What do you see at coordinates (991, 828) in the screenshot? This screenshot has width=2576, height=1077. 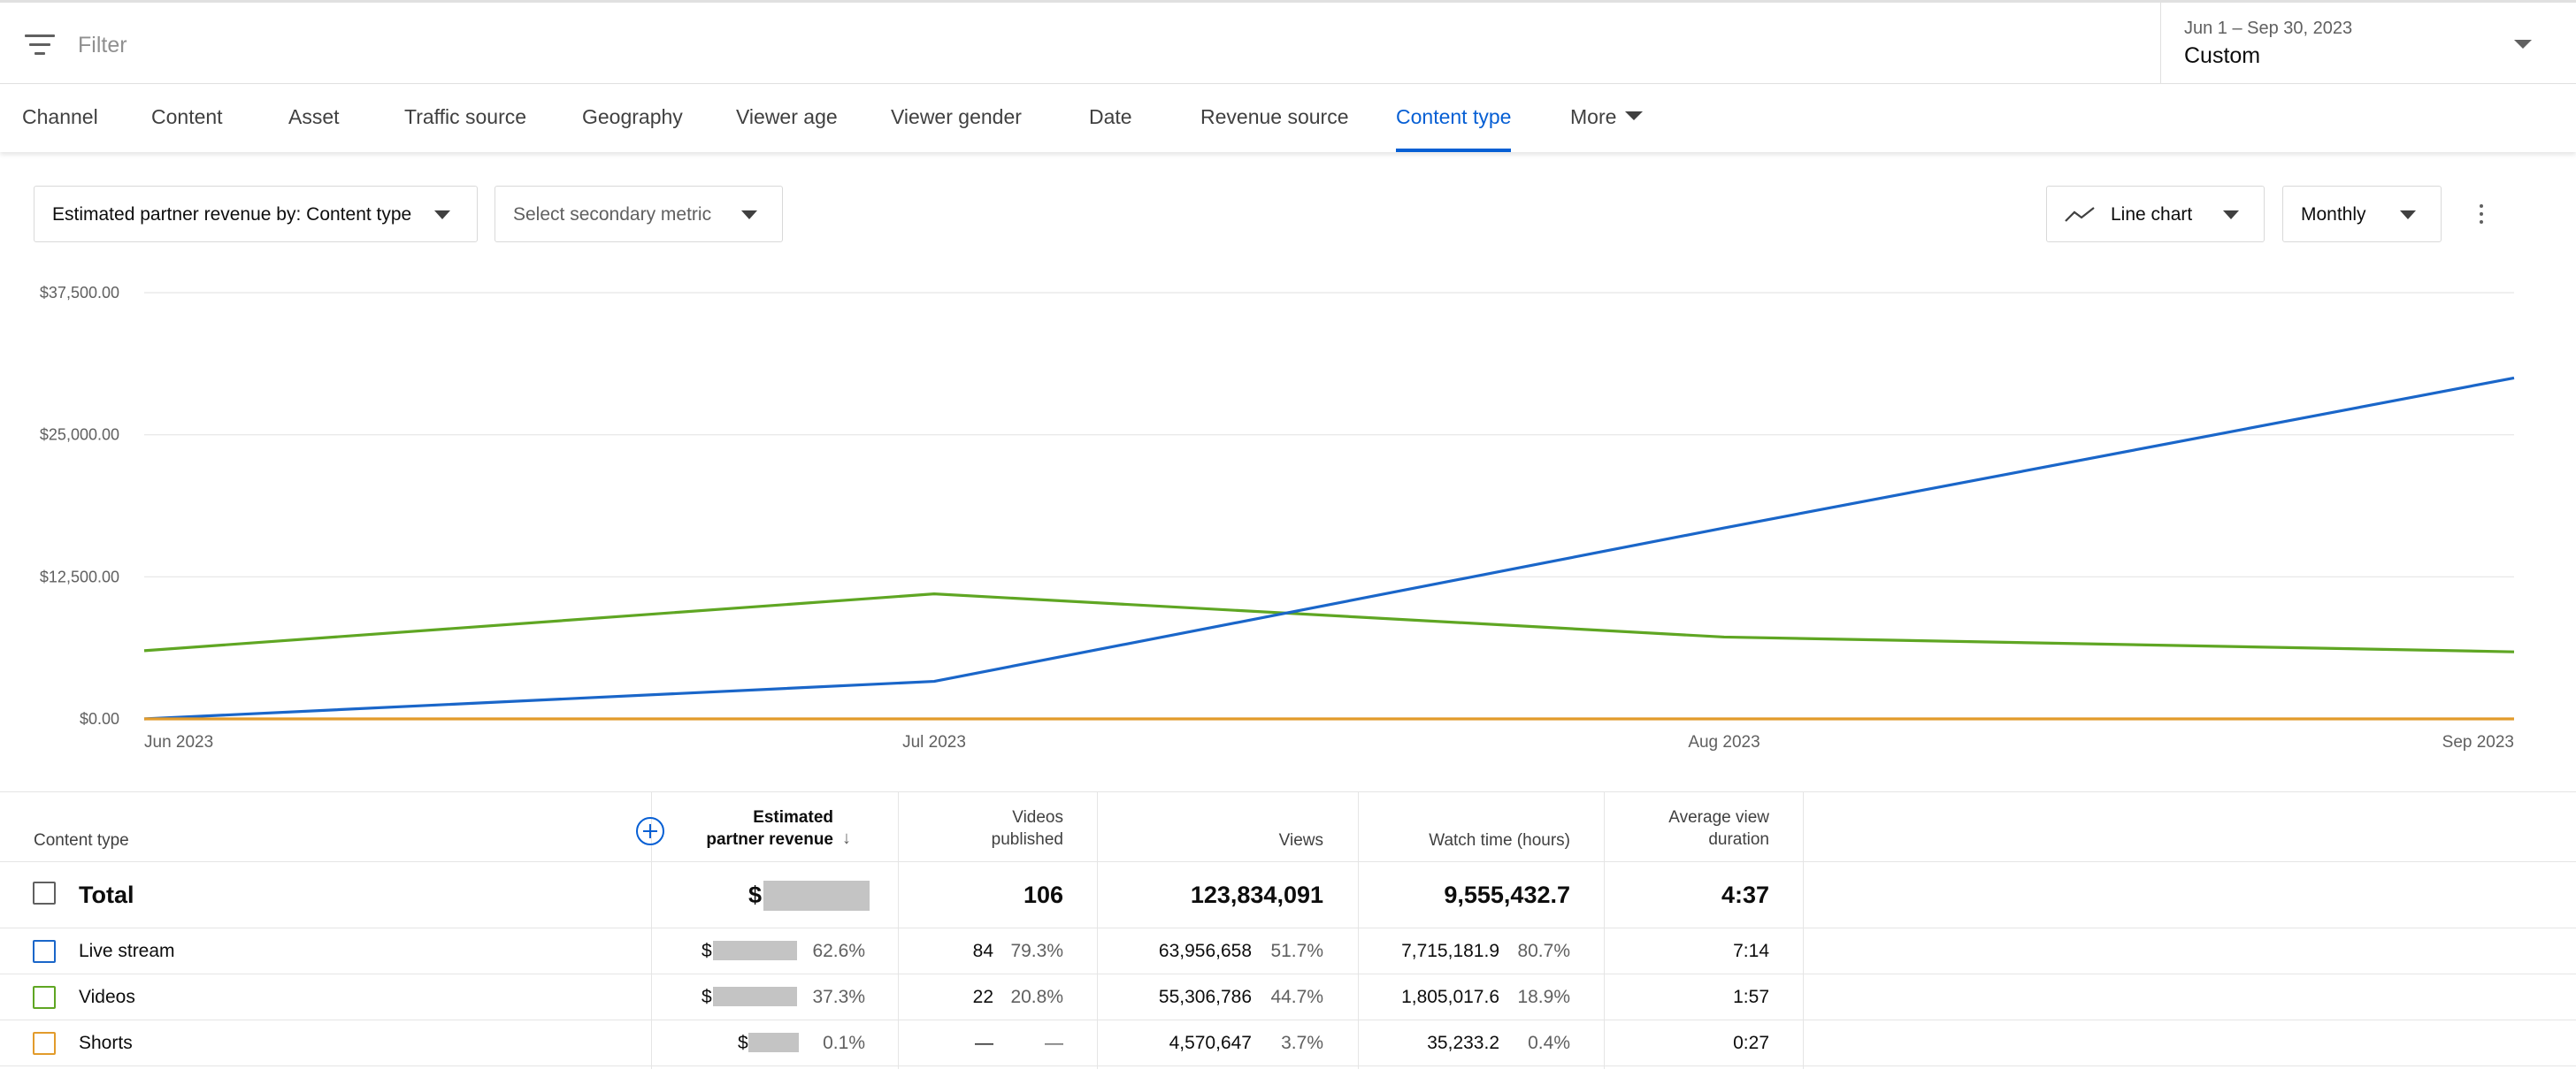 I see `col-header-videos-published: Videos published` at bounding box center [991, 828].